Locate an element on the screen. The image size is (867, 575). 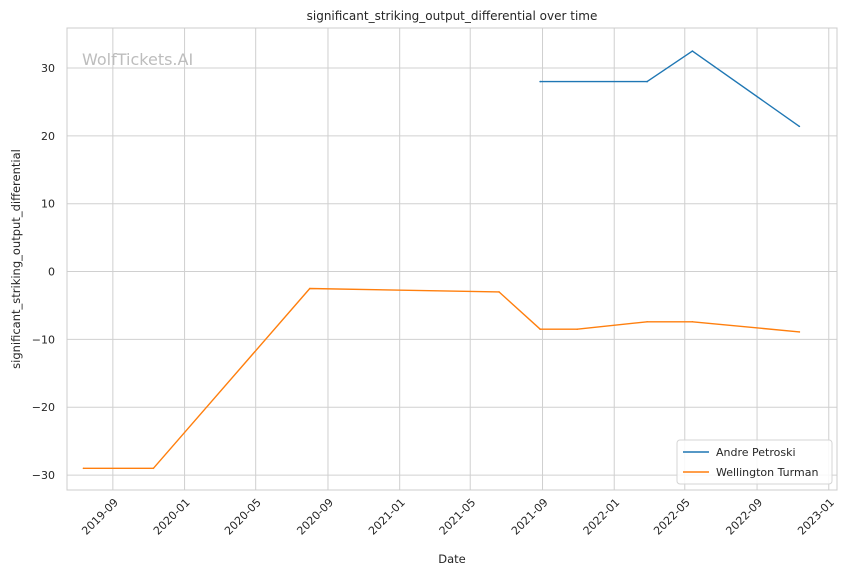
x-tick-label: 2021-01 is located at coordinates (387, 517).